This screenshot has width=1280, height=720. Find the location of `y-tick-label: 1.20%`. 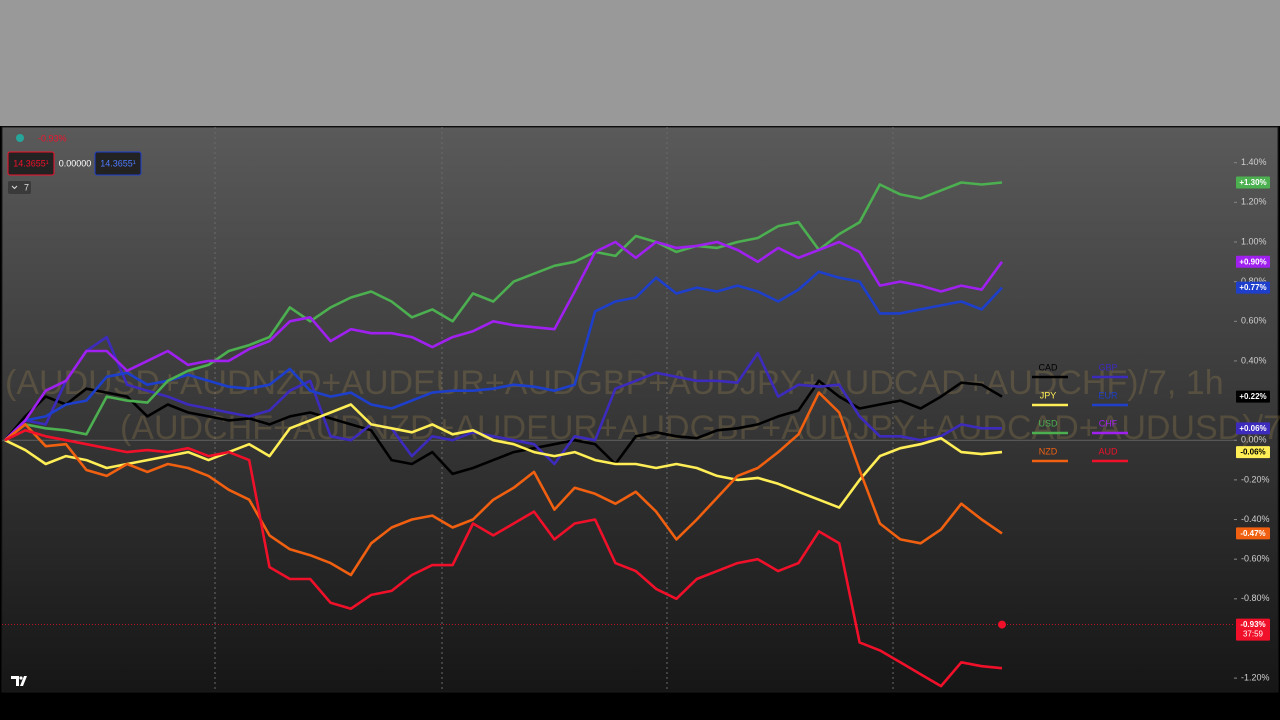

y-tick-label: 1.20% is located at coordinates (1254, 202).